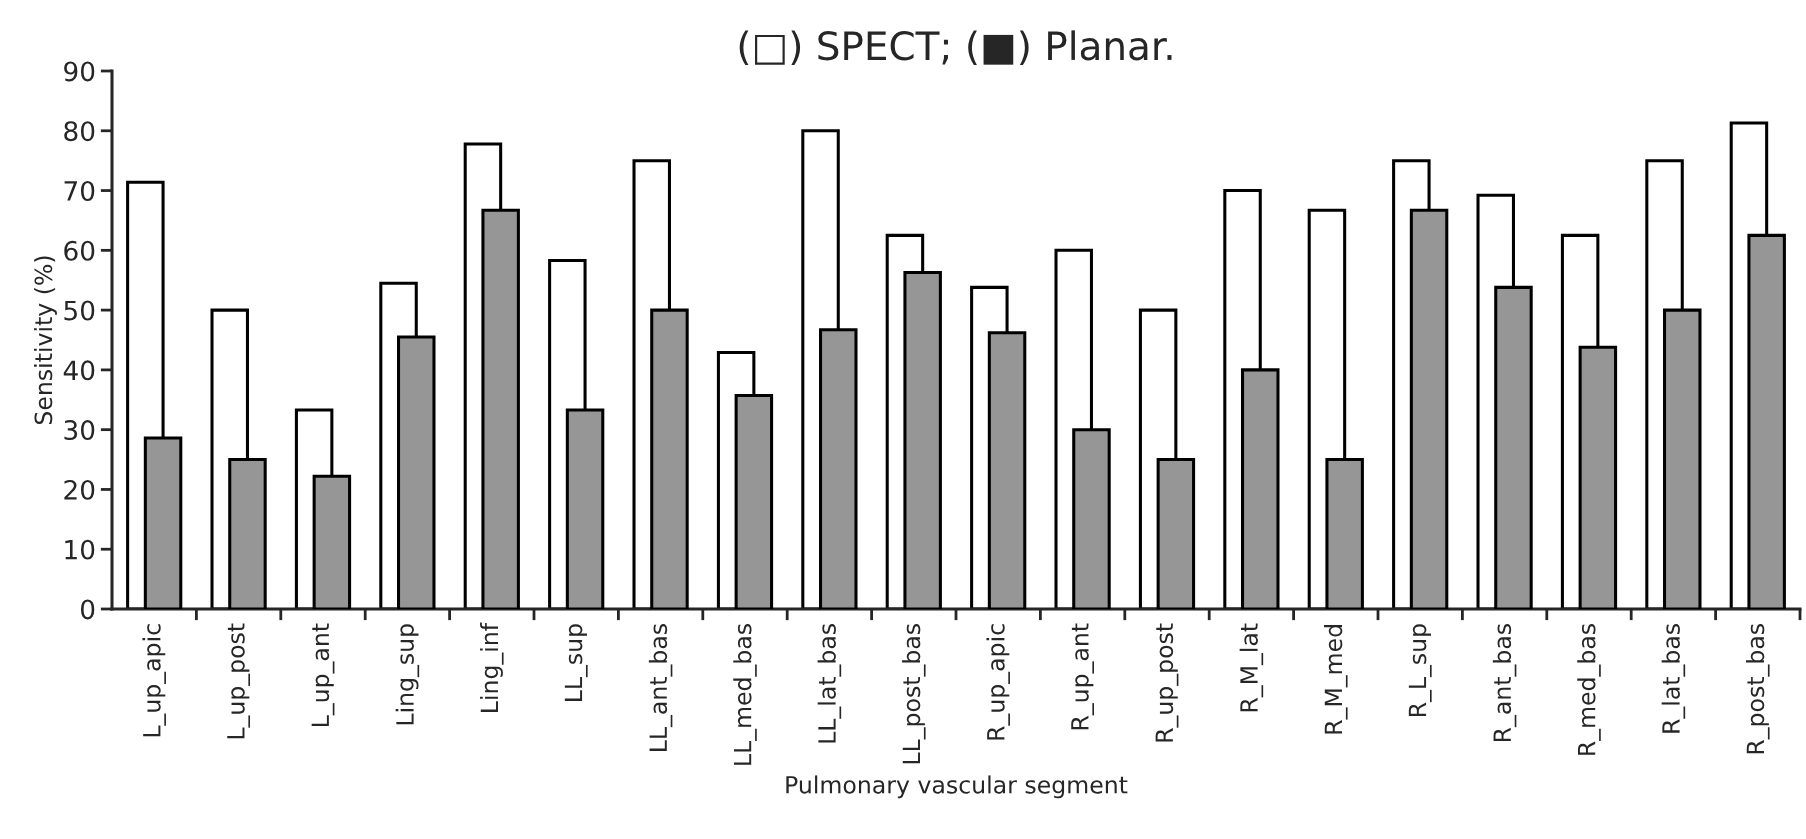 This screenshot has height=839, width=1806. Describe the element at coordinates (914, 694) in the screenshot. I see `x-tick-label: LL_post_bas` at that location.